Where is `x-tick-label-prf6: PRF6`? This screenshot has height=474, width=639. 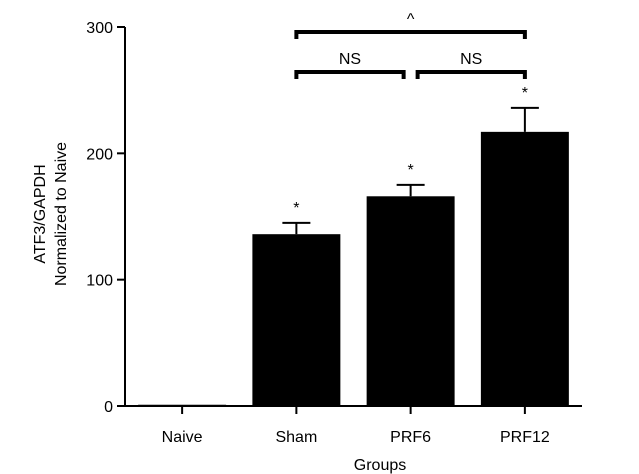 x-tick-label-prf6: PRF6 is located at coordinates (410, 437).